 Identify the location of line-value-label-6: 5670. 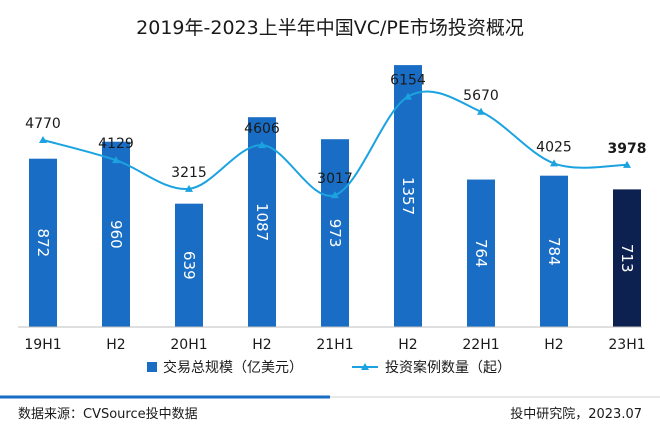
(481, 96).